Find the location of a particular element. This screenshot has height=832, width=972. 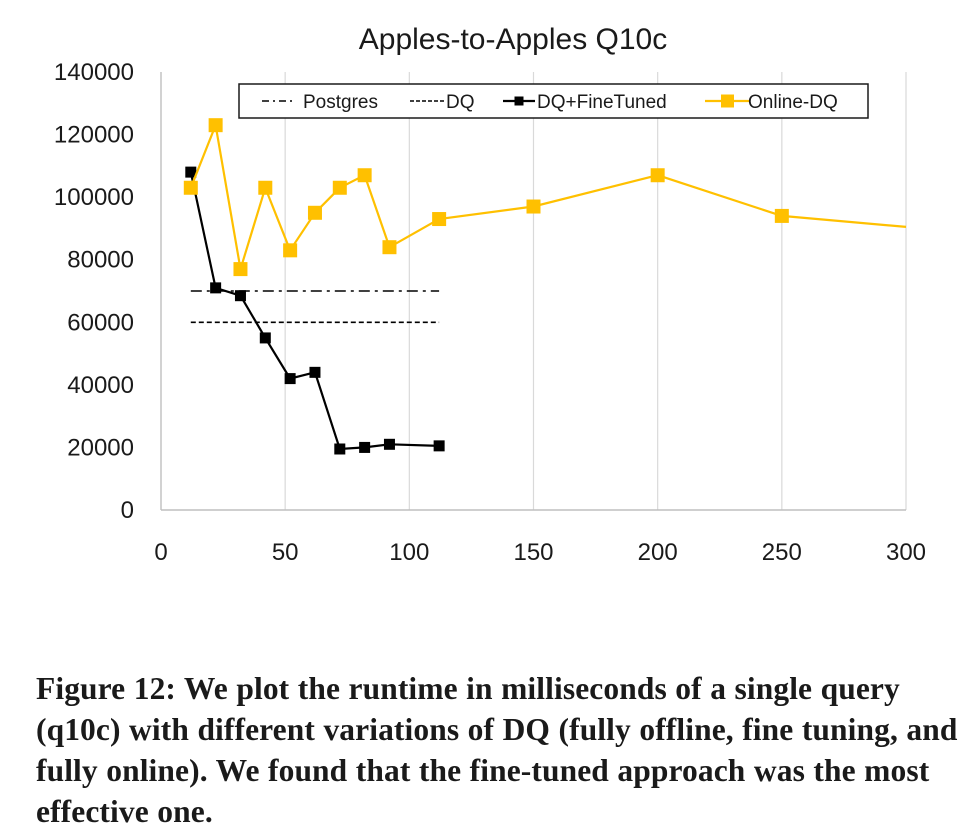

x-tick-label-50: 50 is located at coordinates (285, 552).